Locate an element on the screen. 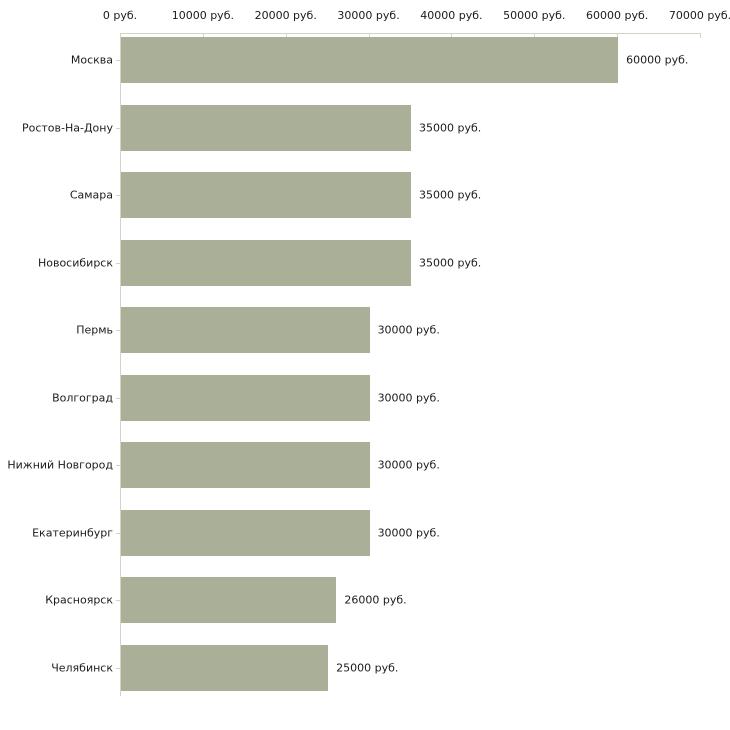 The height and width of the screenshot is (730, 730). category-label: Нижний Новгород is located at coordinates (60, 465).